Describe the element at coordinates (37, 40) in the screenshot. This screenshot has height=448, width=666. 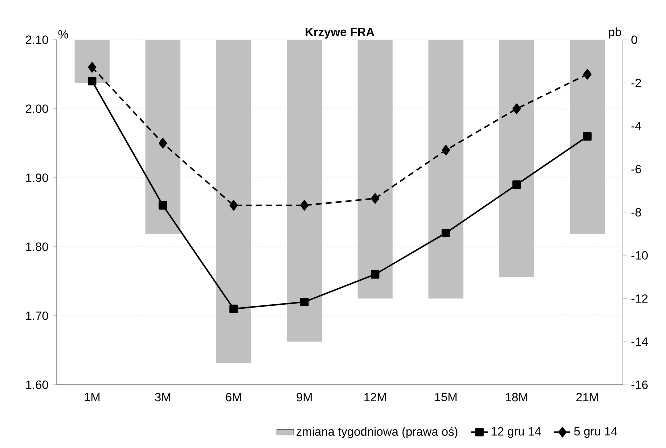
I see `y-tick-label: 2.10` at that location.